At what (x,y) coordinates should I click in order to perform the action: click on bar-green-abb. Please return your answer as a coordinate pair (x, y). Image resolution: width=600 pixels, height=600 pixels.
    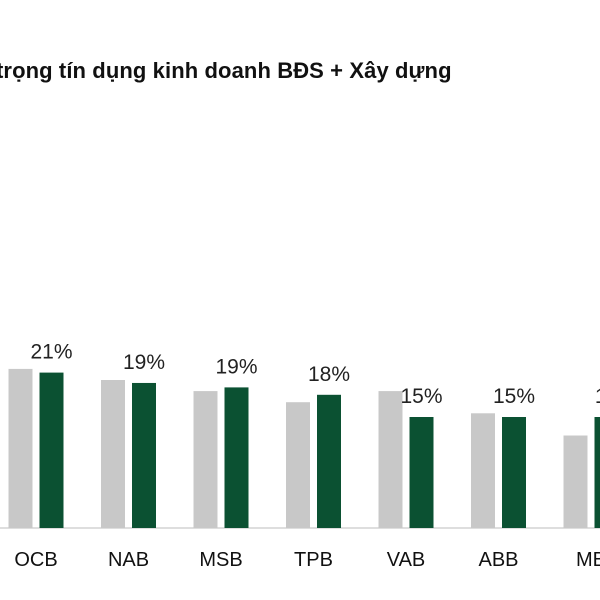
    Looking at the image, I should click on (514, 472).